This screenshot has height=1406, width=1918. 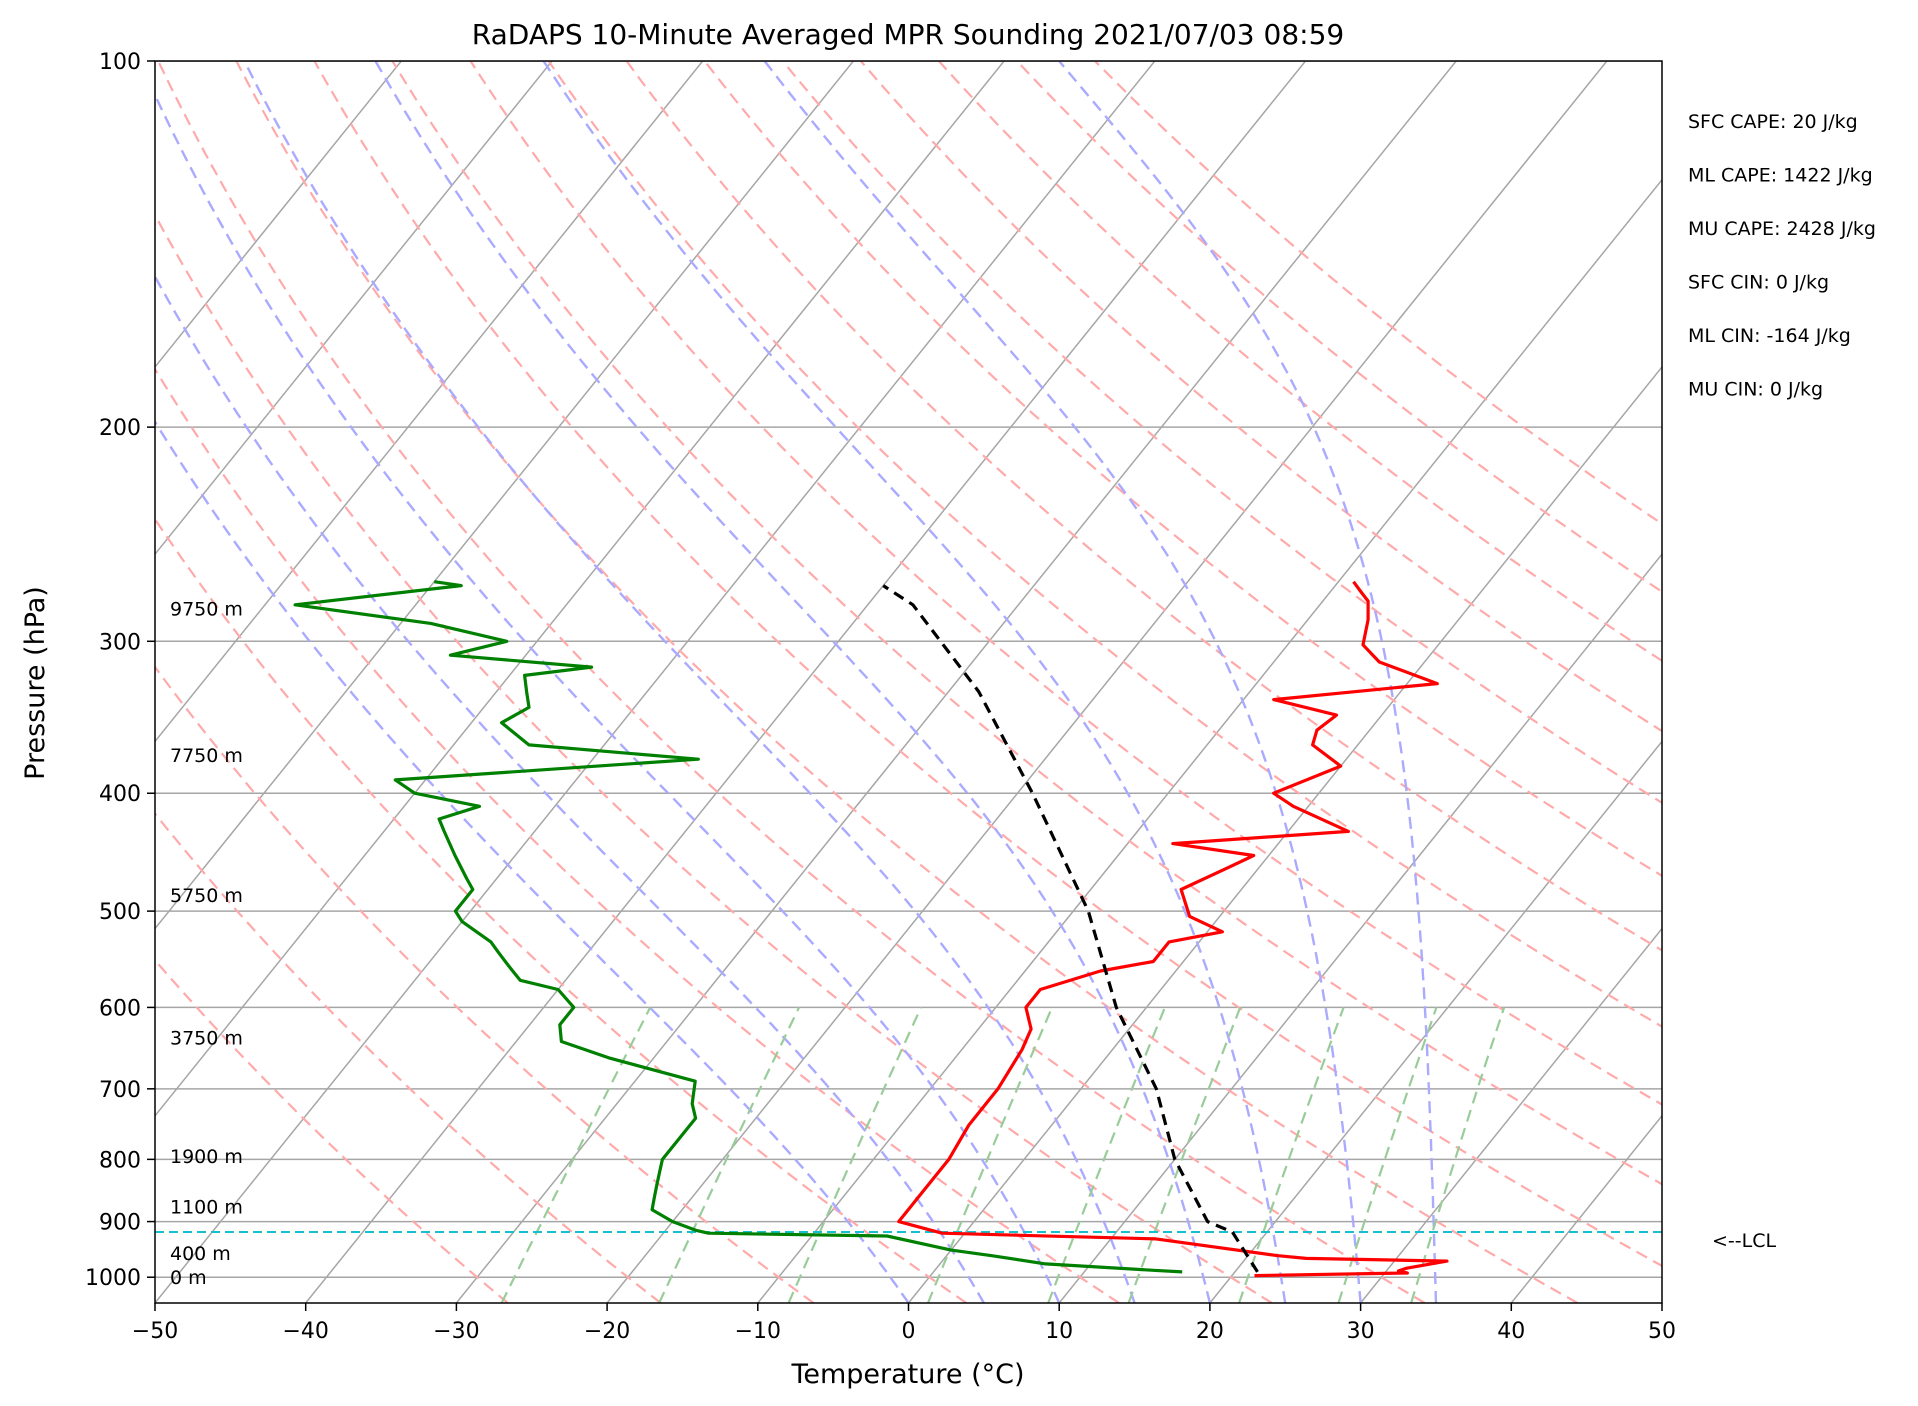 What do you see at coordinates (200, 1254) in the screenshot?
I see `height-label: 400 m` at bounding box center [200, 1254].